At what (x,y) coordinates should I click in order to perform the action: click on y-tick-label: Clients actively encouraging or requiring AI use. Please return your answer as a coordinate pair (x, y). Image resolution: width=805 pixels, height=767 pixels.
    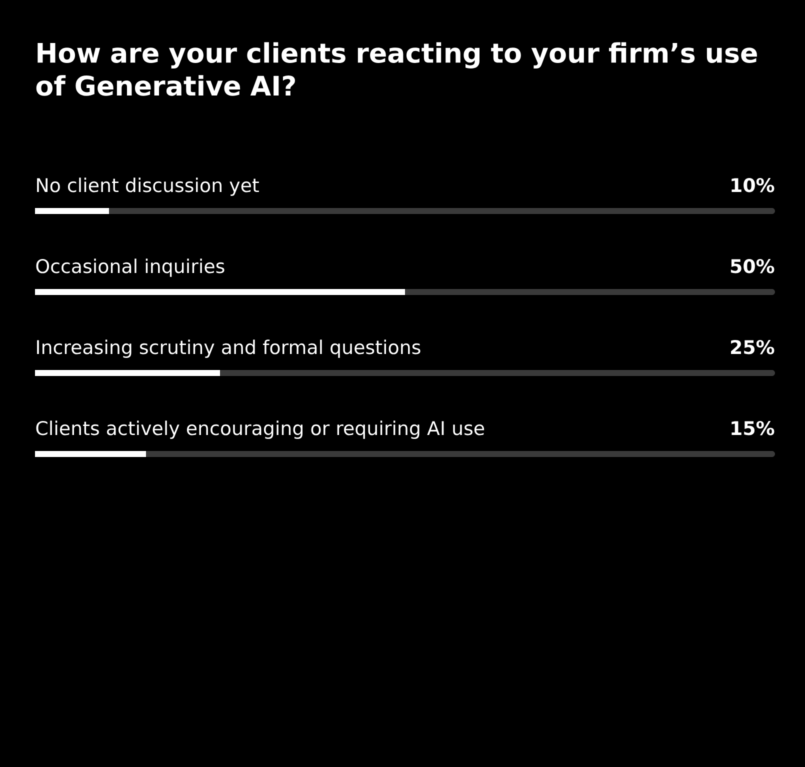
    Looking at the image, I should click on (260, 429).